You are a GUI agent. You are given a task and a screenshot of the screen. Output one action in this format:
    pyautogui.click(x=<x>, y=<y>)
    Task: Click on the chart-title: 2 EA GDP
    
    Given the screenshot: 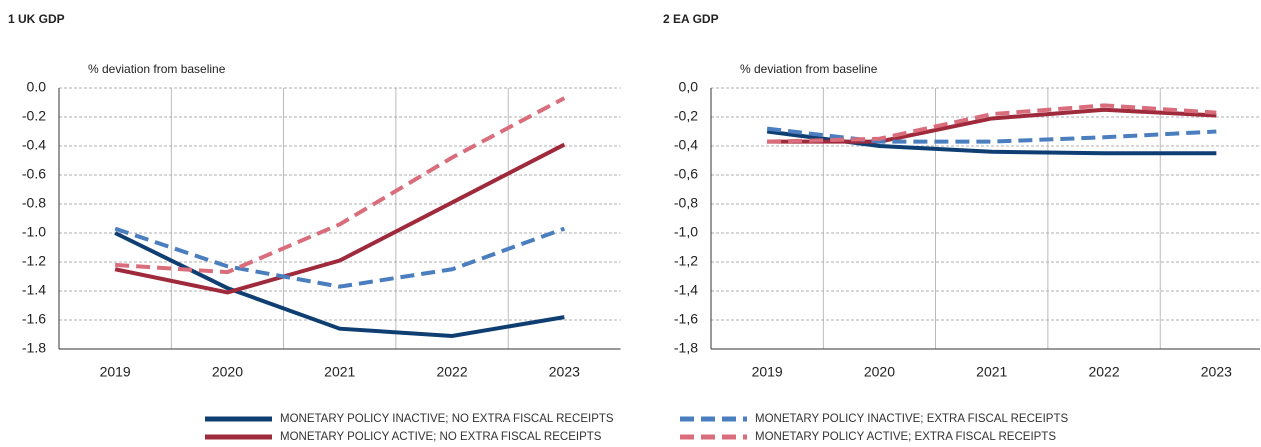 What is the action you would take?
    pyautogui.click(x=691, y=19)
    